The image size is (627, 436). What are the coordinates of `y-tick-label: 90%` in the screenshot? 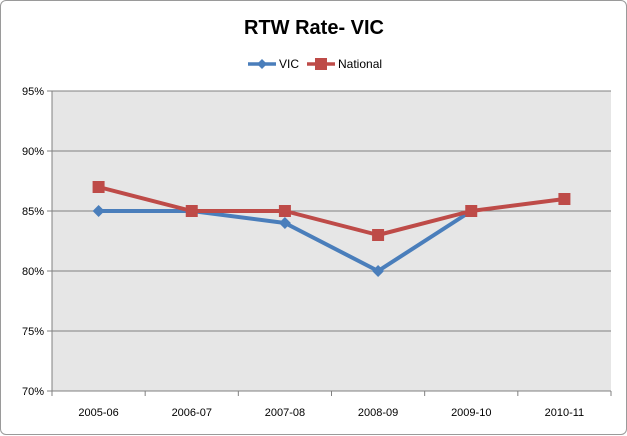 It's located at (33, 152).